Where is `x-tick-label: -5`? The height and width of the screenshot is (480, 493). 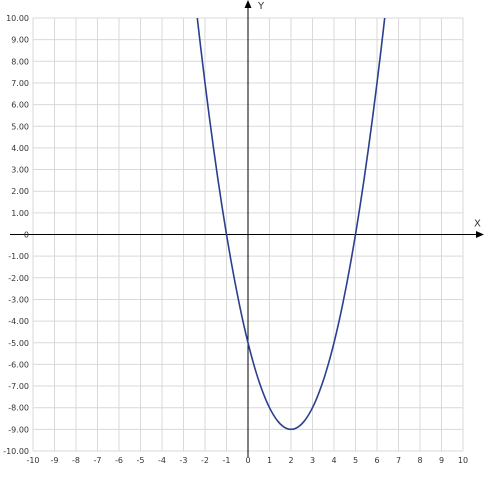
x-tick-label: -5 is located at coordinates (141, 460).